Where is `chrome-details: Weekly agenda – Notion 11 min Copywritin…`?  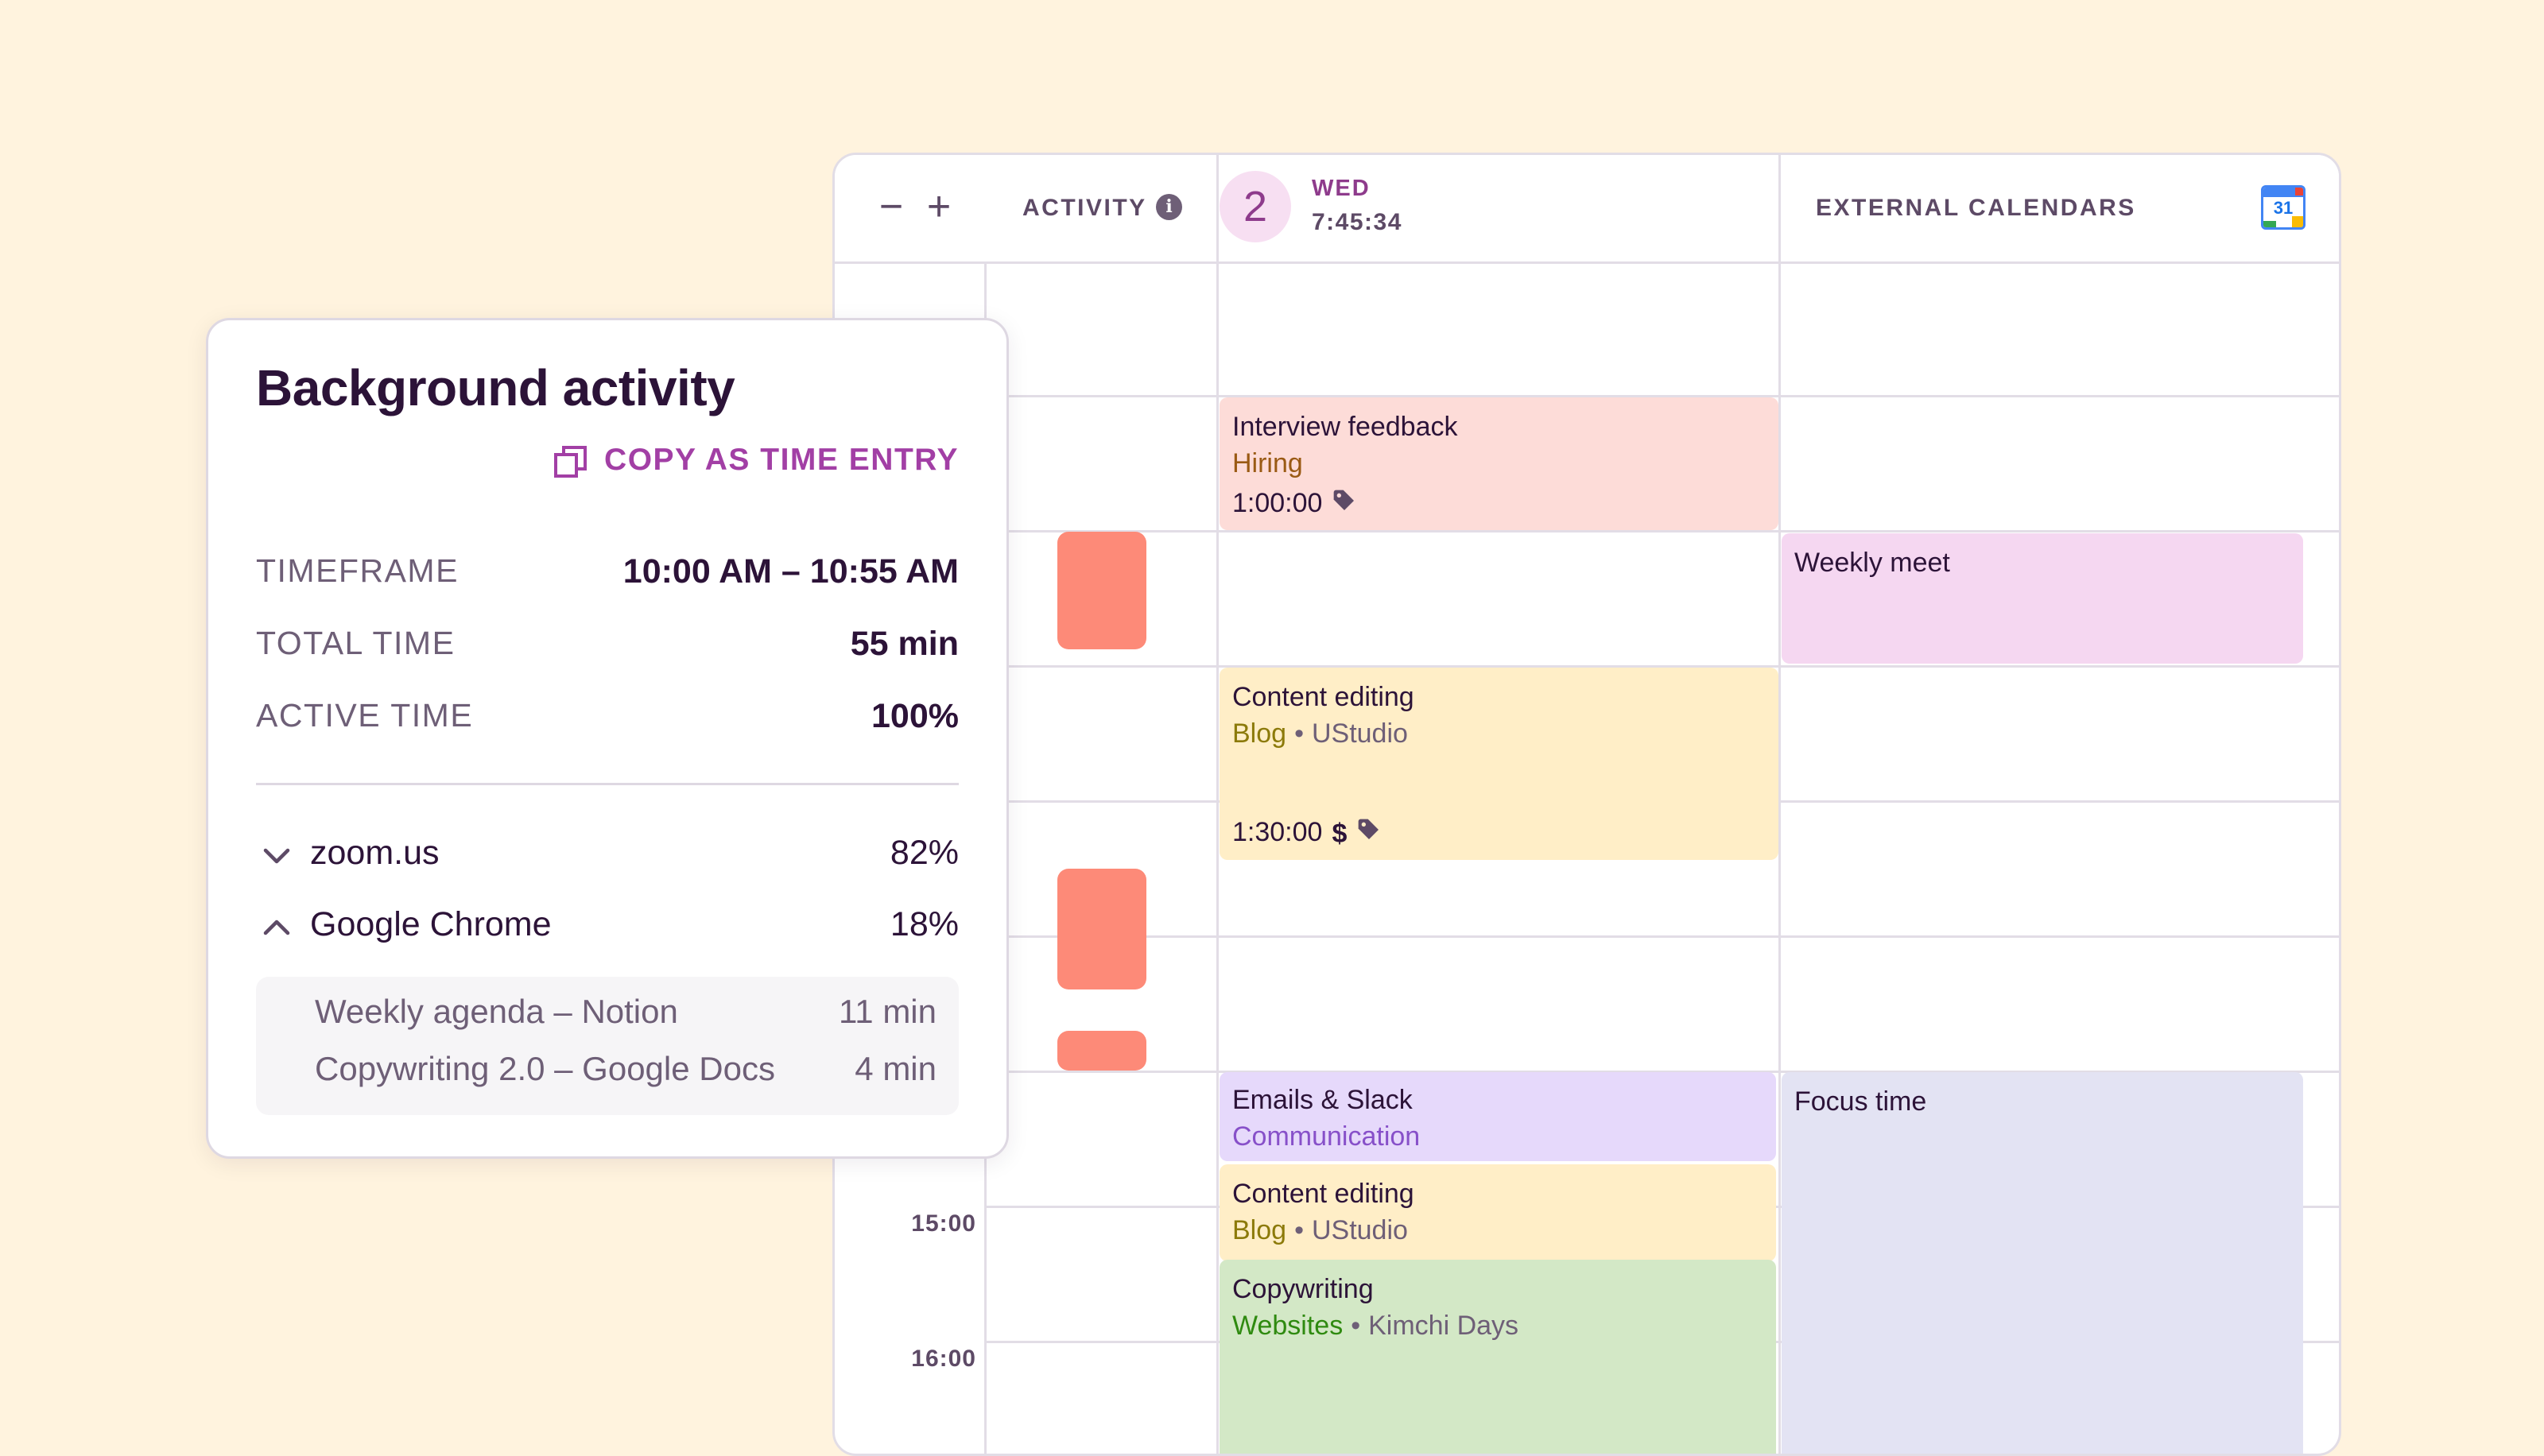
chrome-details: Weekly agenda – Notion 11 min Copywritin… is located at coordinates (607, 1046).